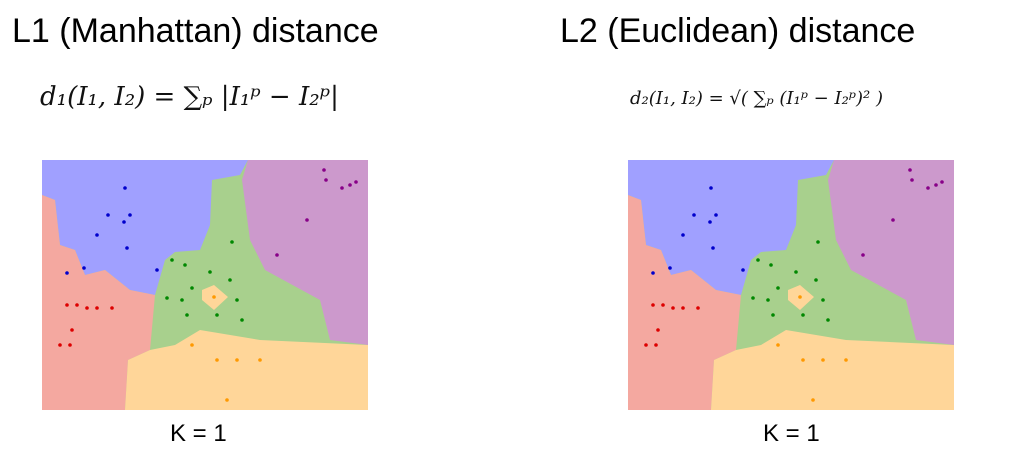 The image size is (1024, 454). What do you see at coordinates (195, 31) in the screenshot?
I see `title: L1 (Manhattan) distance` at bounding box center [195, 31].